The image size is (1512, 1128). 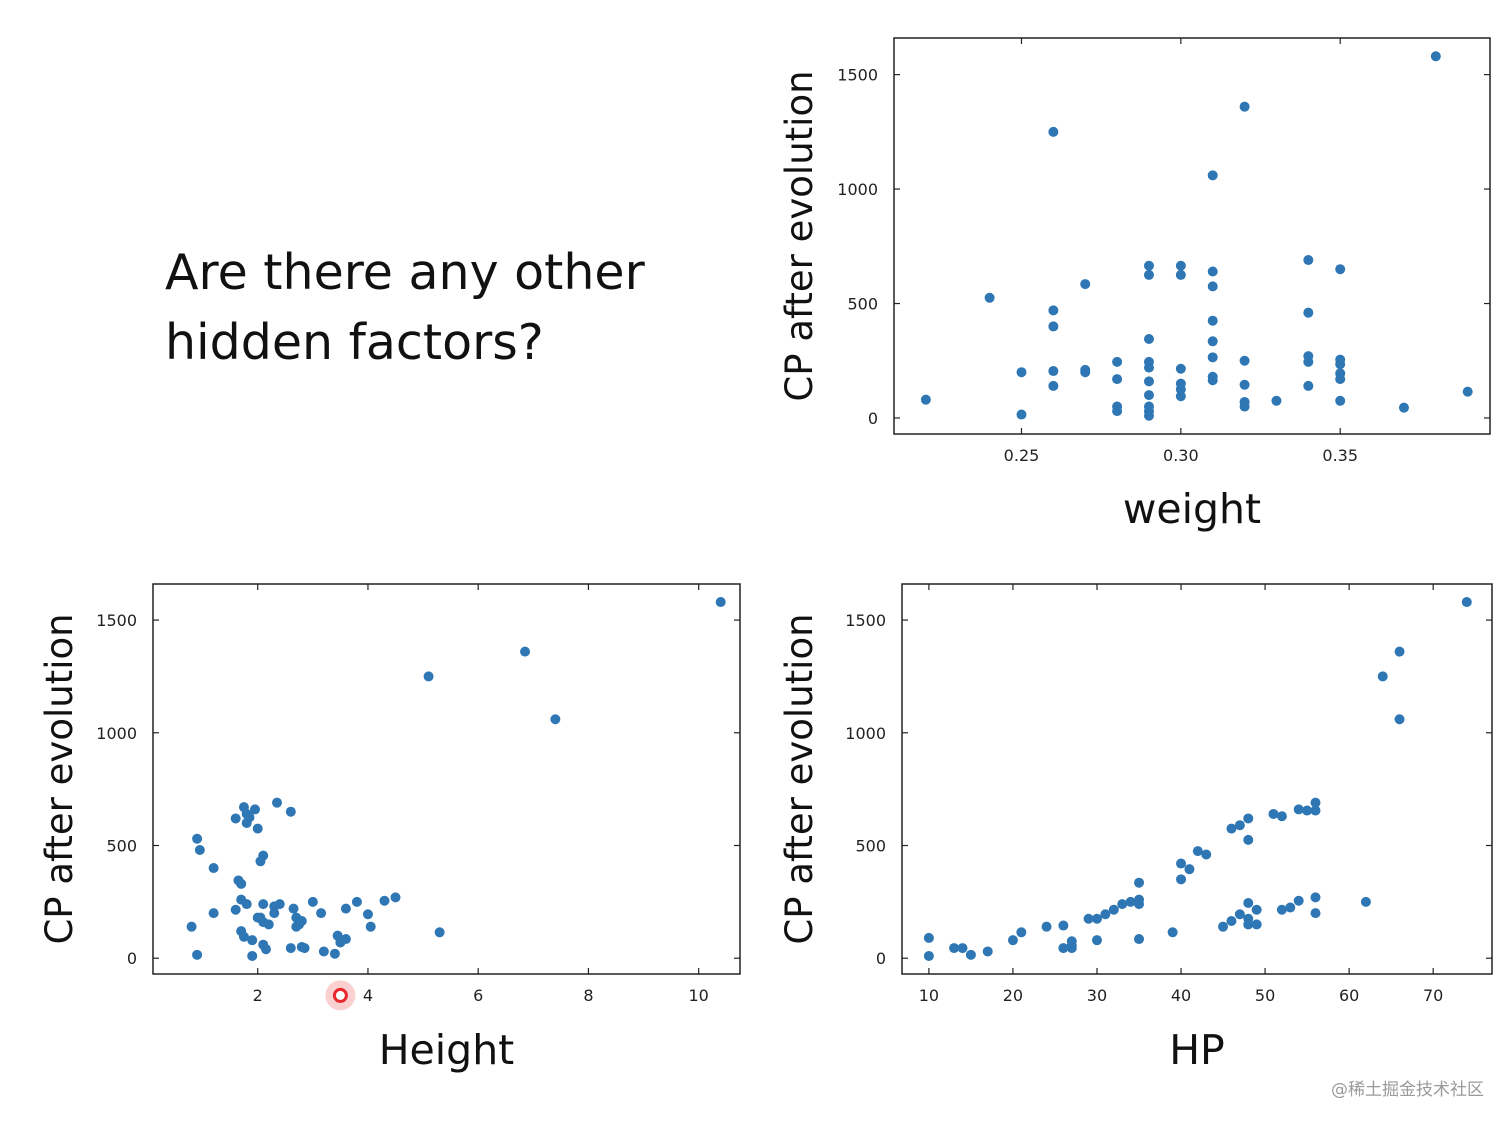 I want to click on x-tick-label: 30, so click(x=1097, y=995).